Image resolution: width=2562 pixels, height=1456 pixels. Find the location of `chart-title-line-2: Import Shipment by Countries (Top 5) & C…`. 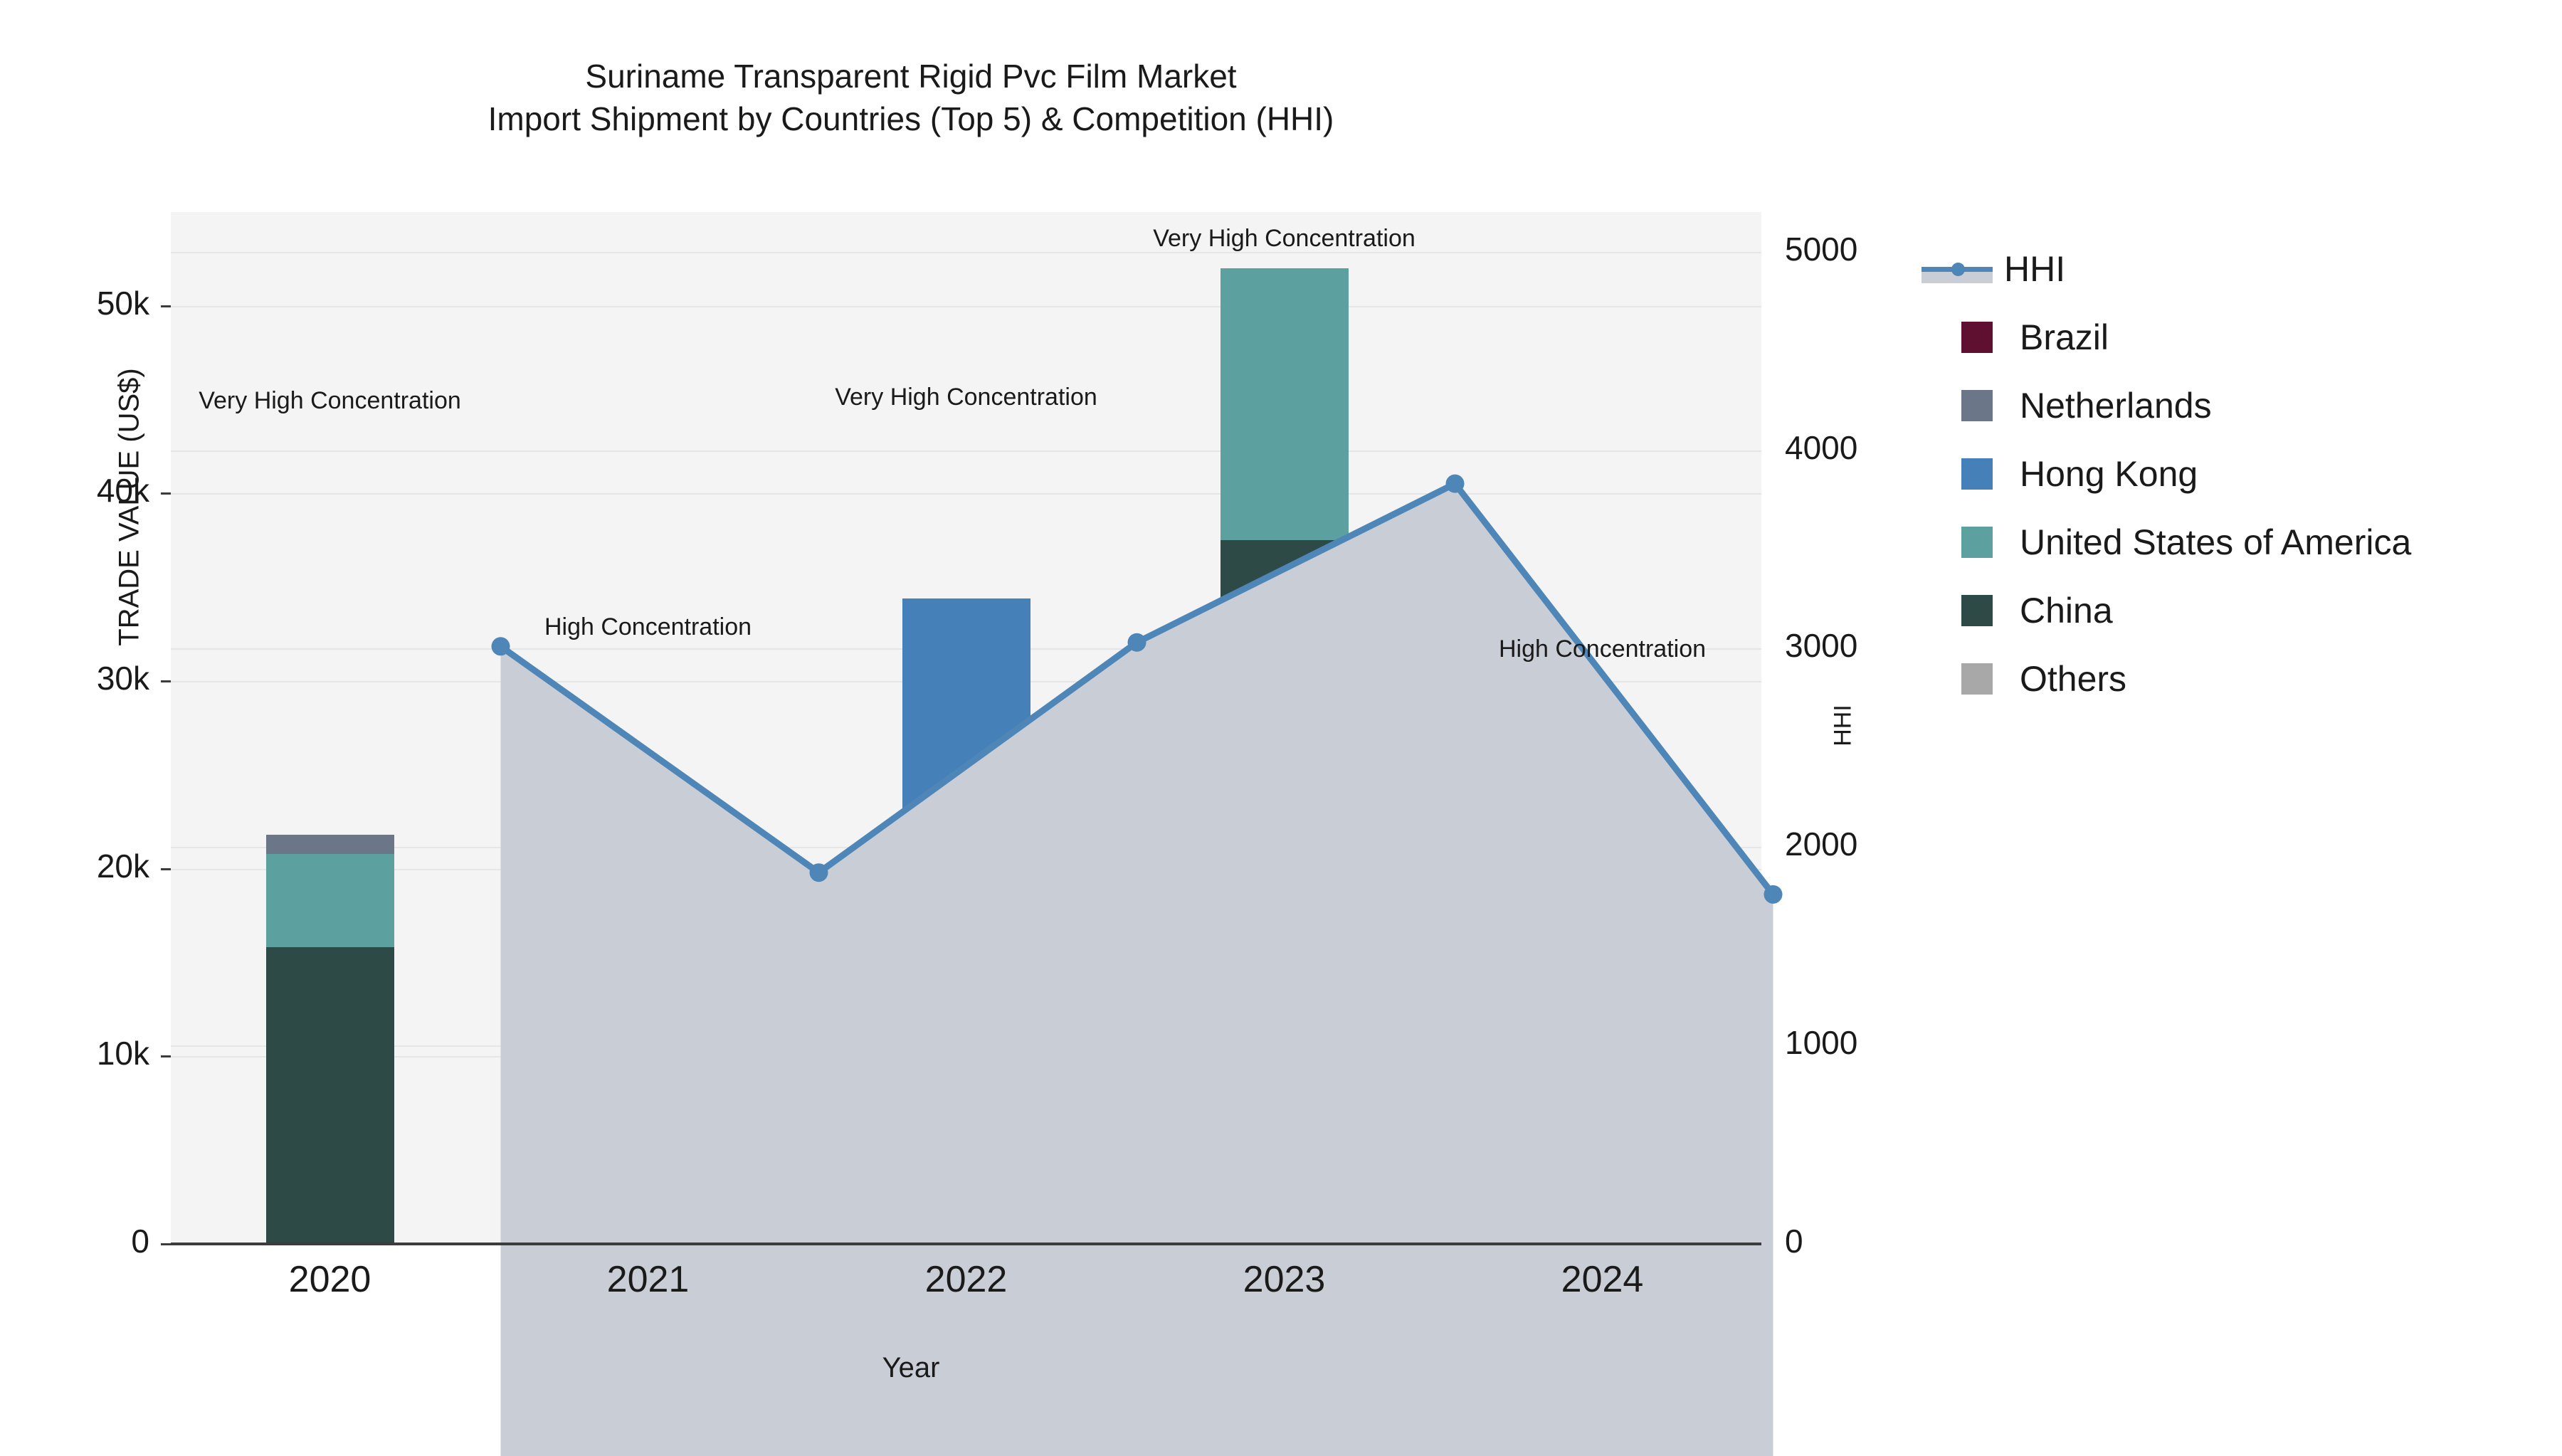

chart-title-line-2: Import Shipment by Countries (Top 5) & C… is located at coordinates (910, 118).